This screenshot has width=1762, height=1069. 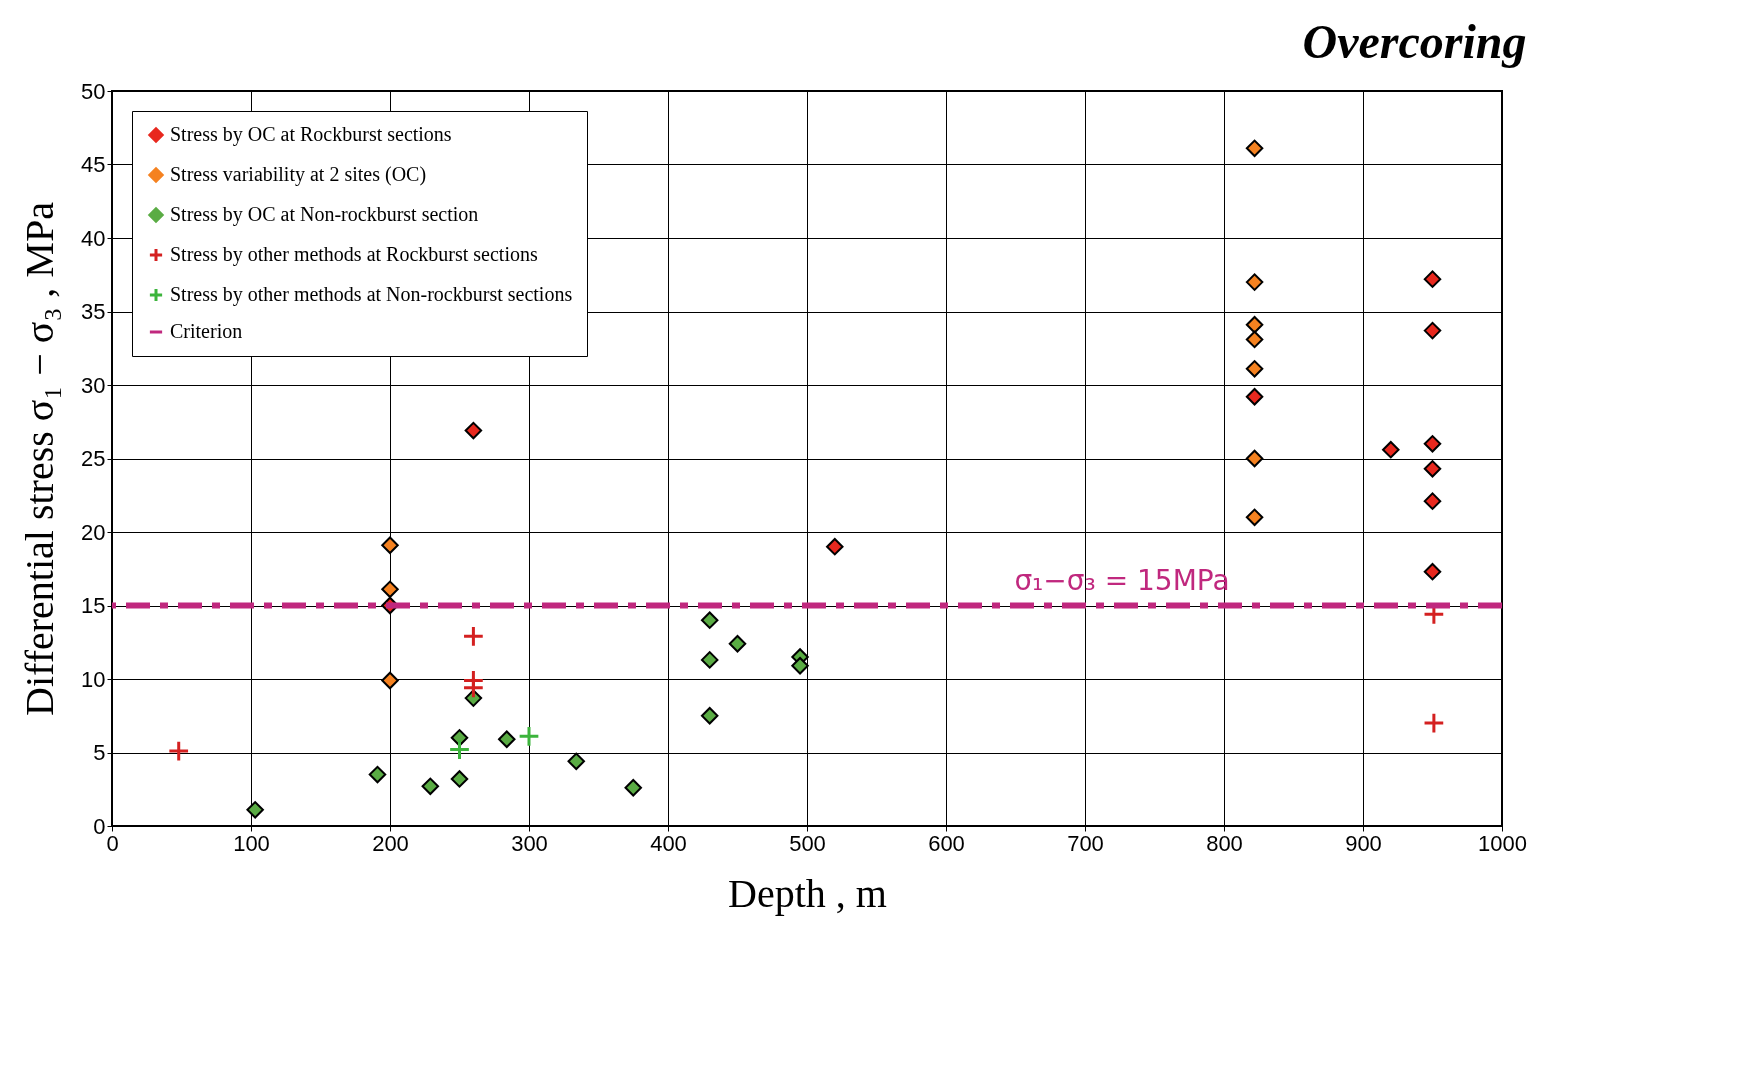 What do you see at coordinates (40, 458) in the screenshot?
I see `y-axis-title: Differential stress σ₁ − σ₃ , MPa` at bounding box center [40, 458].